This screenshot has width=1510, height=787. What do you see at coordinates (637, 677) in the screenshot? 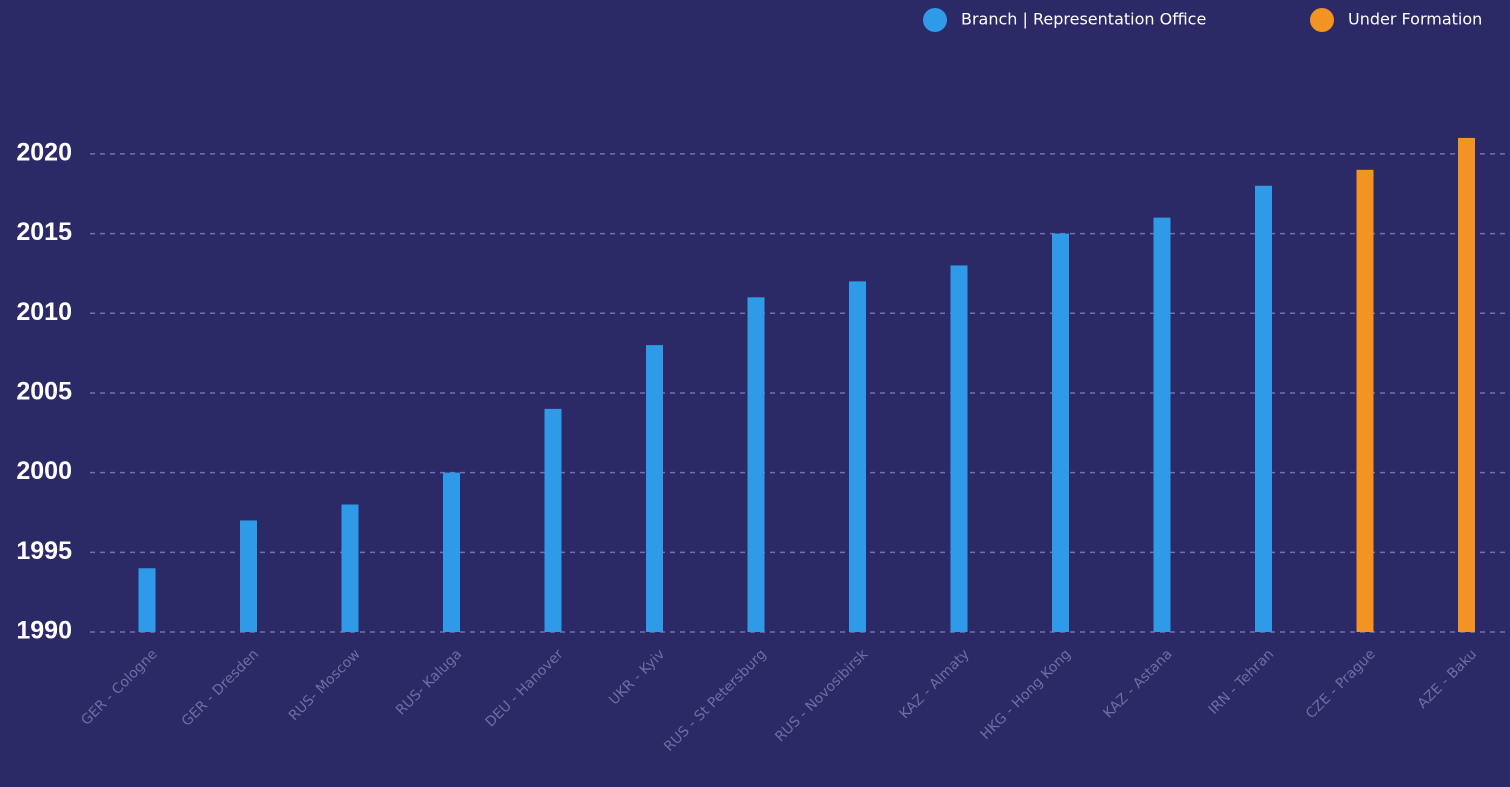
I see `x-tick-label: UKR - Kyiv` at bounding box center [637, 677].